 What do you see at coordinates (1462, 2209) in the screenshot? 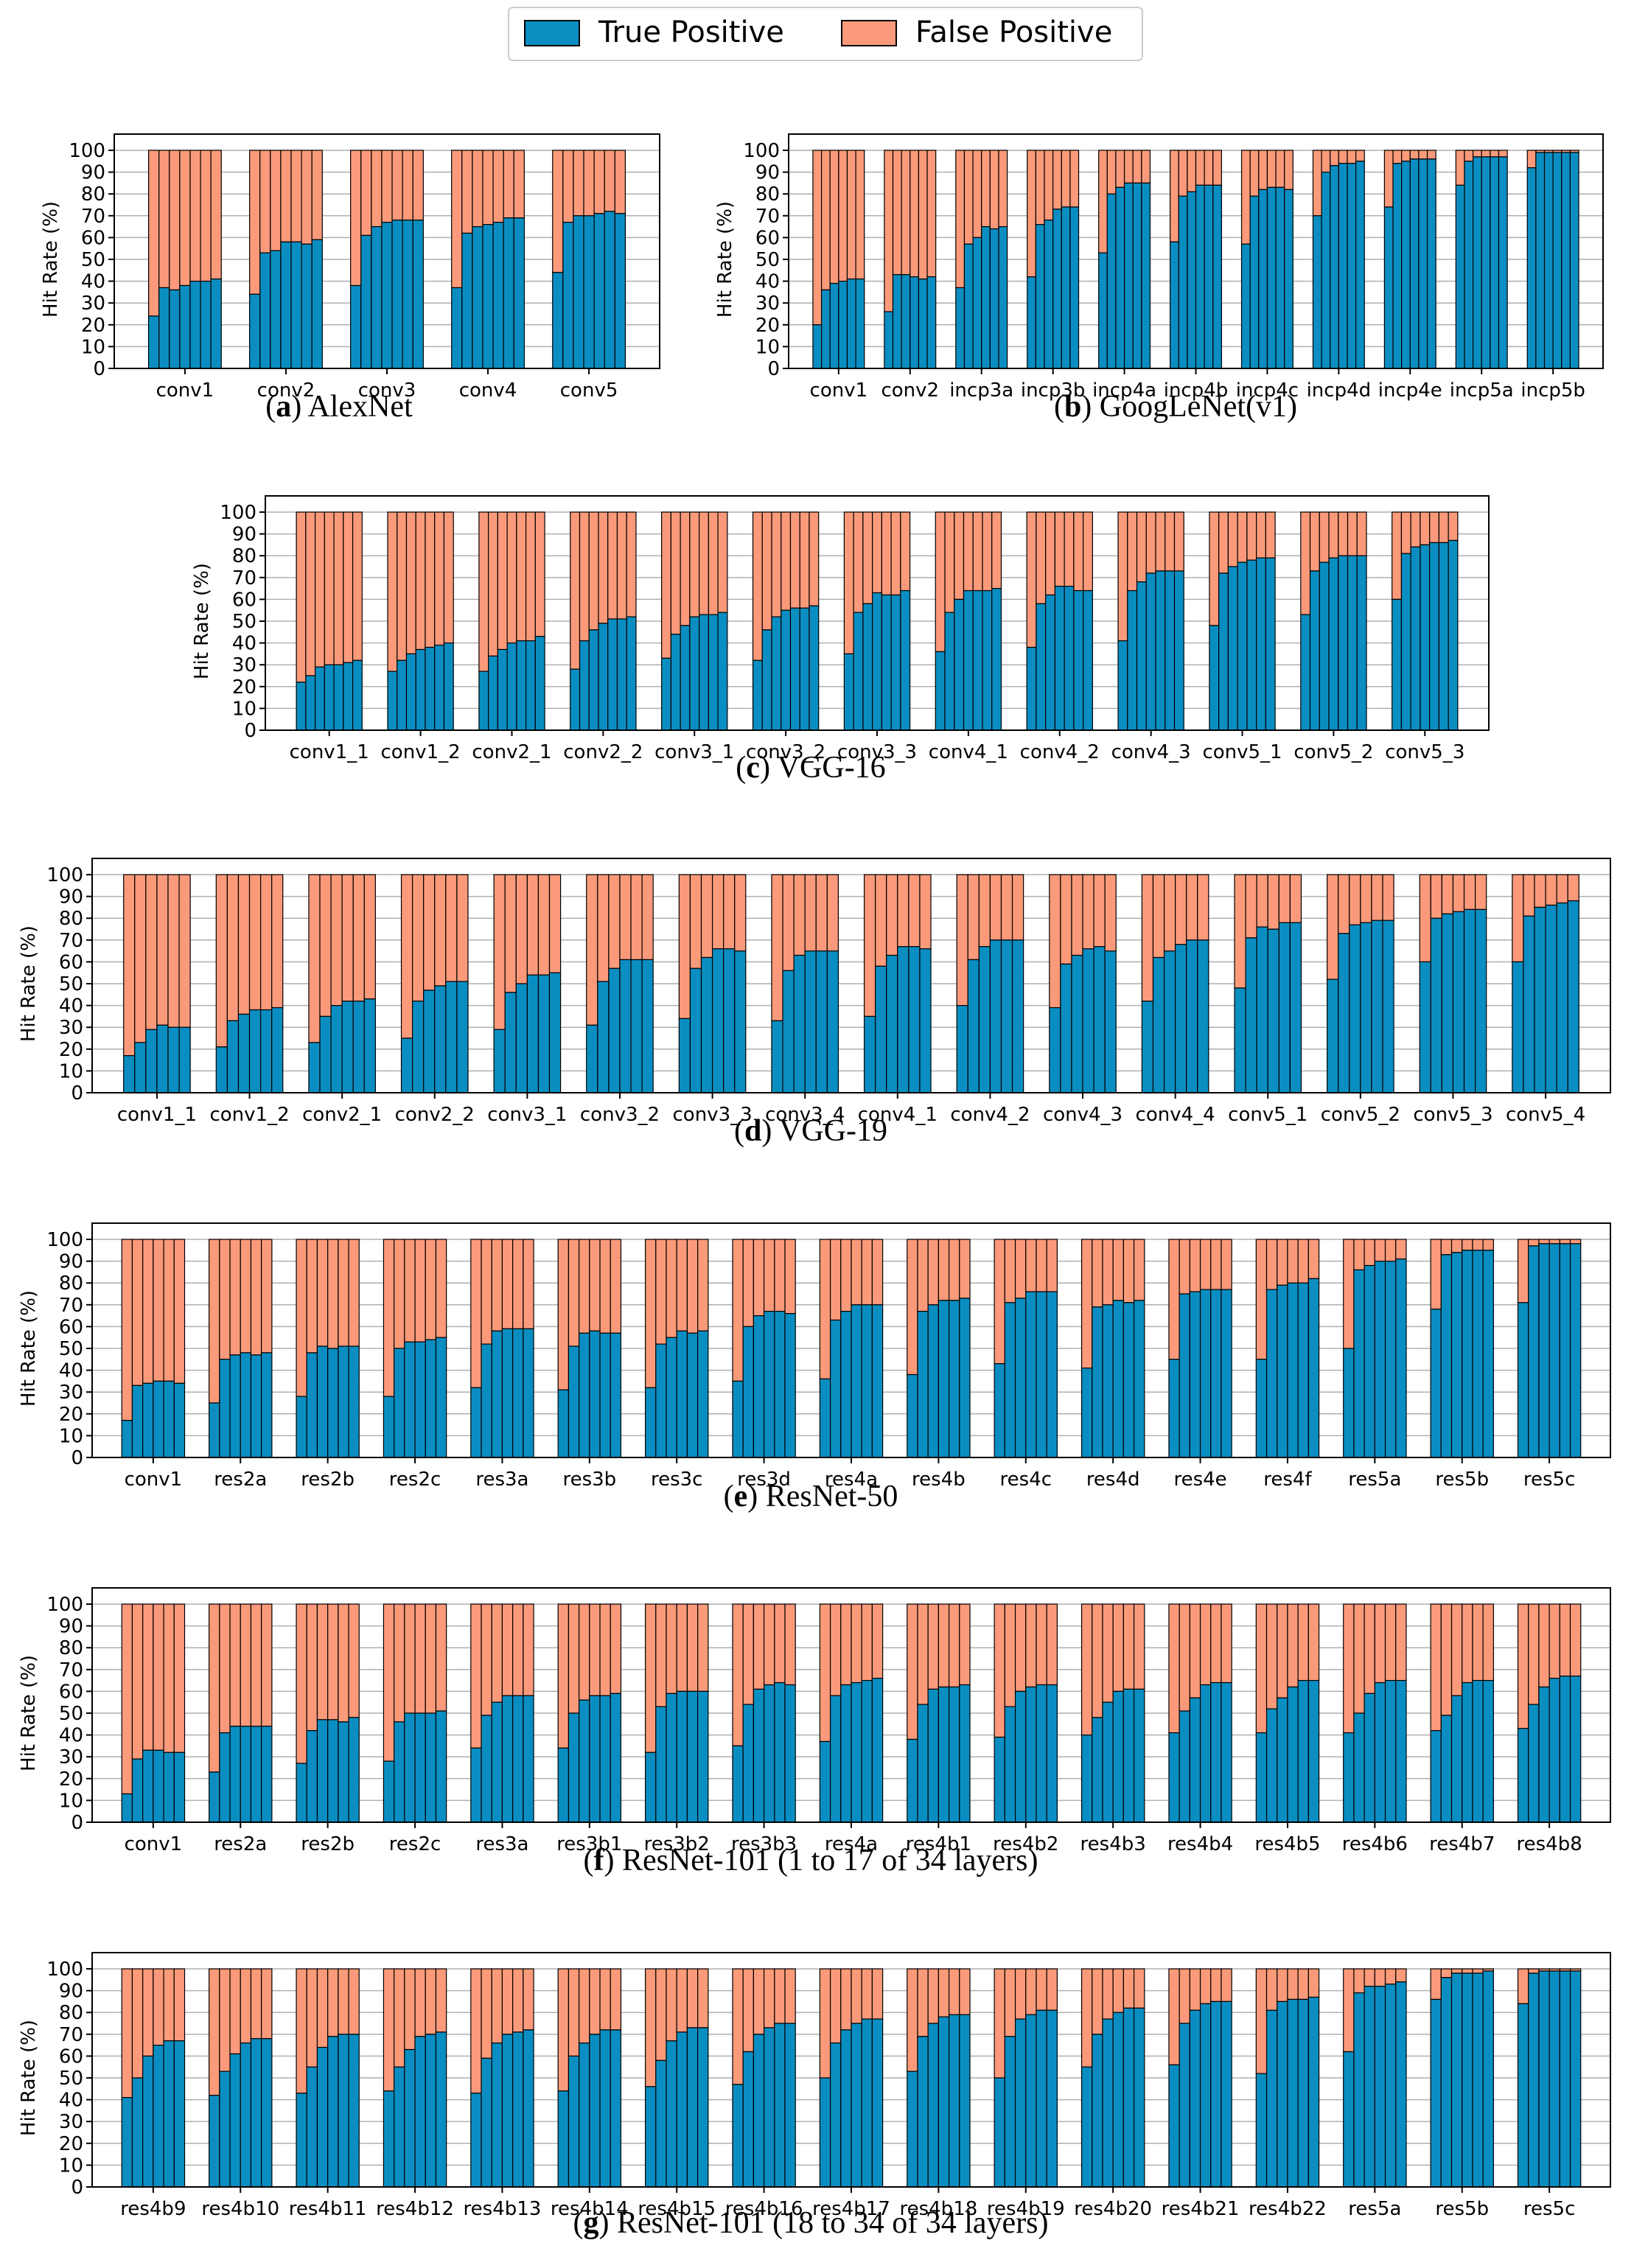
I see `x-tick-label: res5b` at bounding box center [1462, 2209].